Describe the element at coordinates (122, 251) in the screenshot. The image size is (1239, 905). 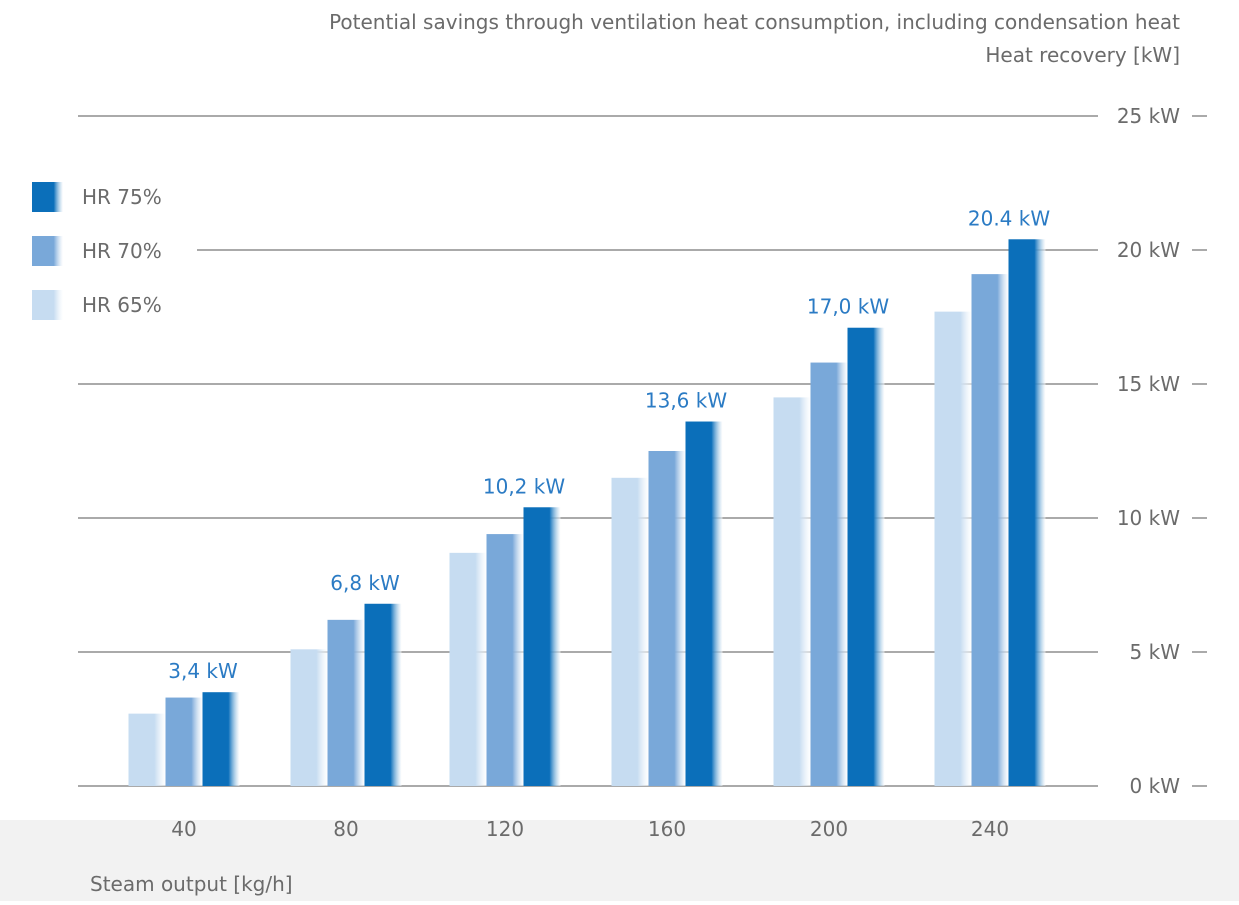
I see `legend-label: HR 70%` at that location.